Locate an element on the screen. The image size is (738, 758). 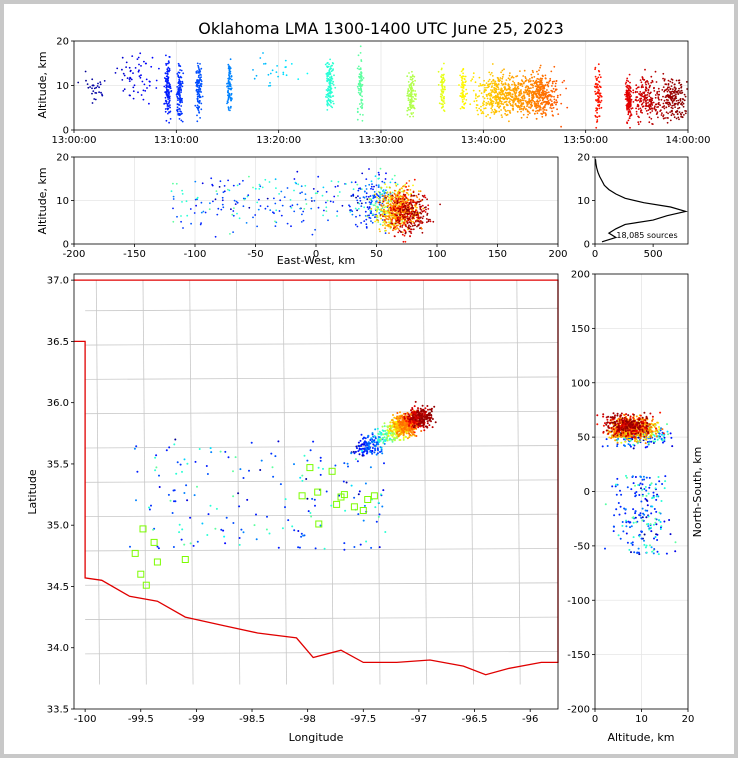
altitude-histogram-x-ticks: 0 500 is located at coordinates (627, 252).